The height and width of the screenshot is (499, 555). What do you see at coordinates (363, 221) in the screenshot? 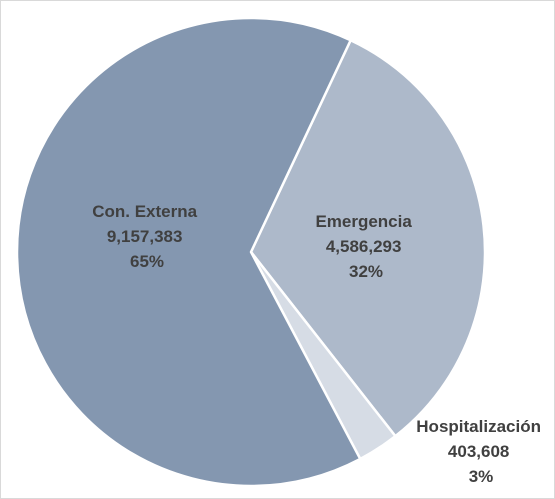
I see `slice-name: Emergencia` at bounding box center [363, 221].